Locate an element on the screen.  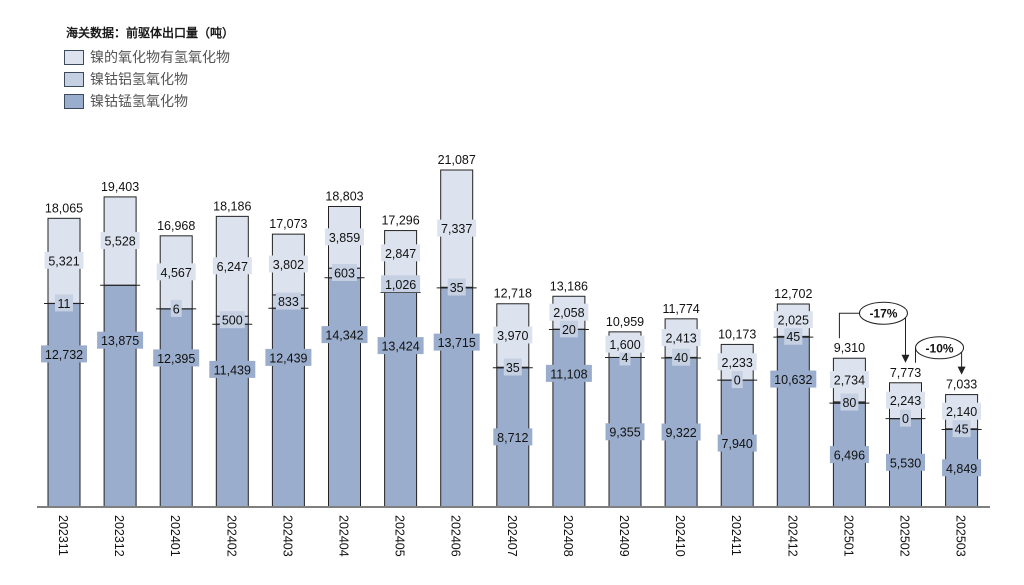
legend-swatch-nickel-oxide is located at coordinates (74, 57).